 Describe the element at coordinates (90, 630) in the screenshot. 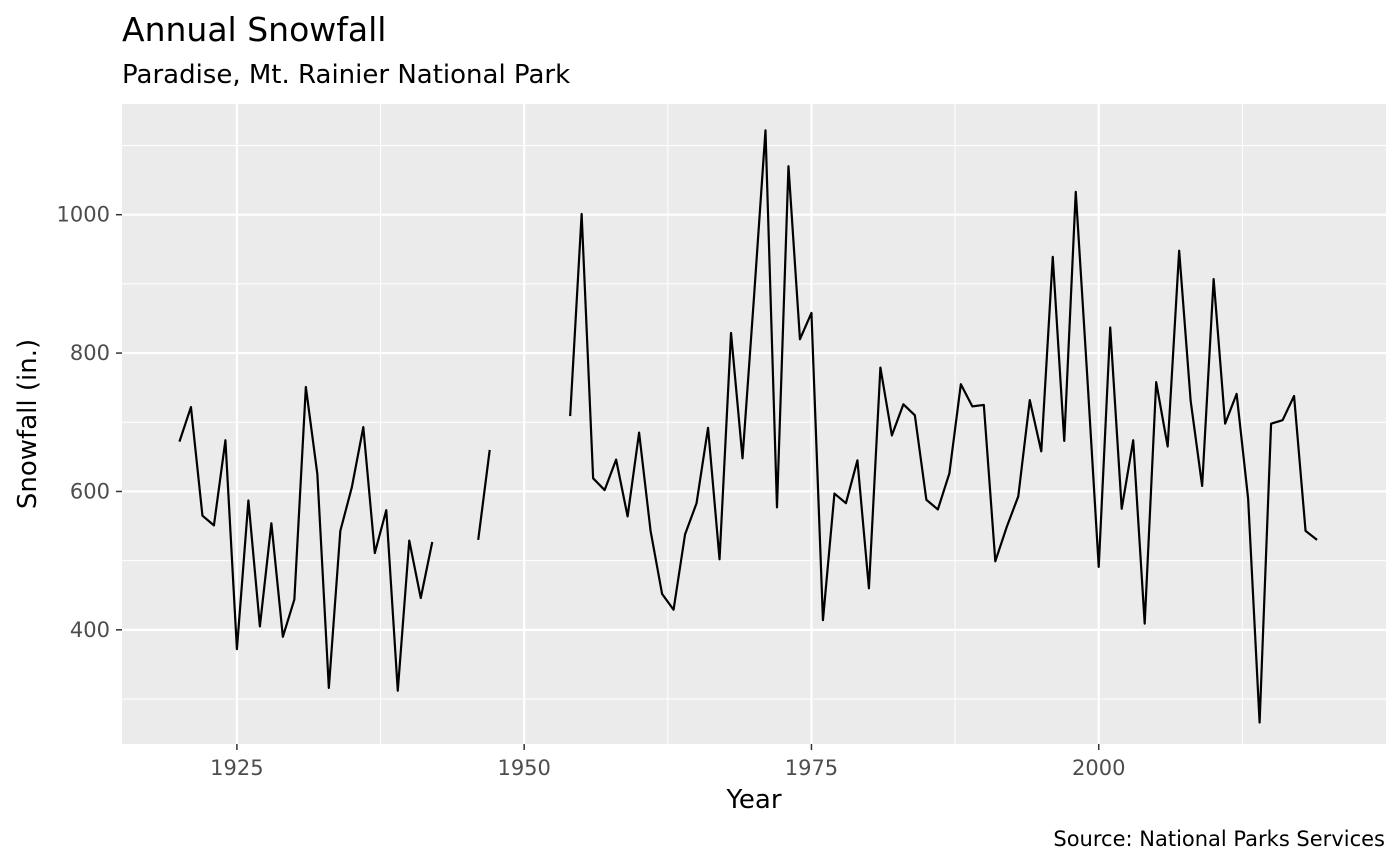

I see `y-tick-label: 400` at that location.